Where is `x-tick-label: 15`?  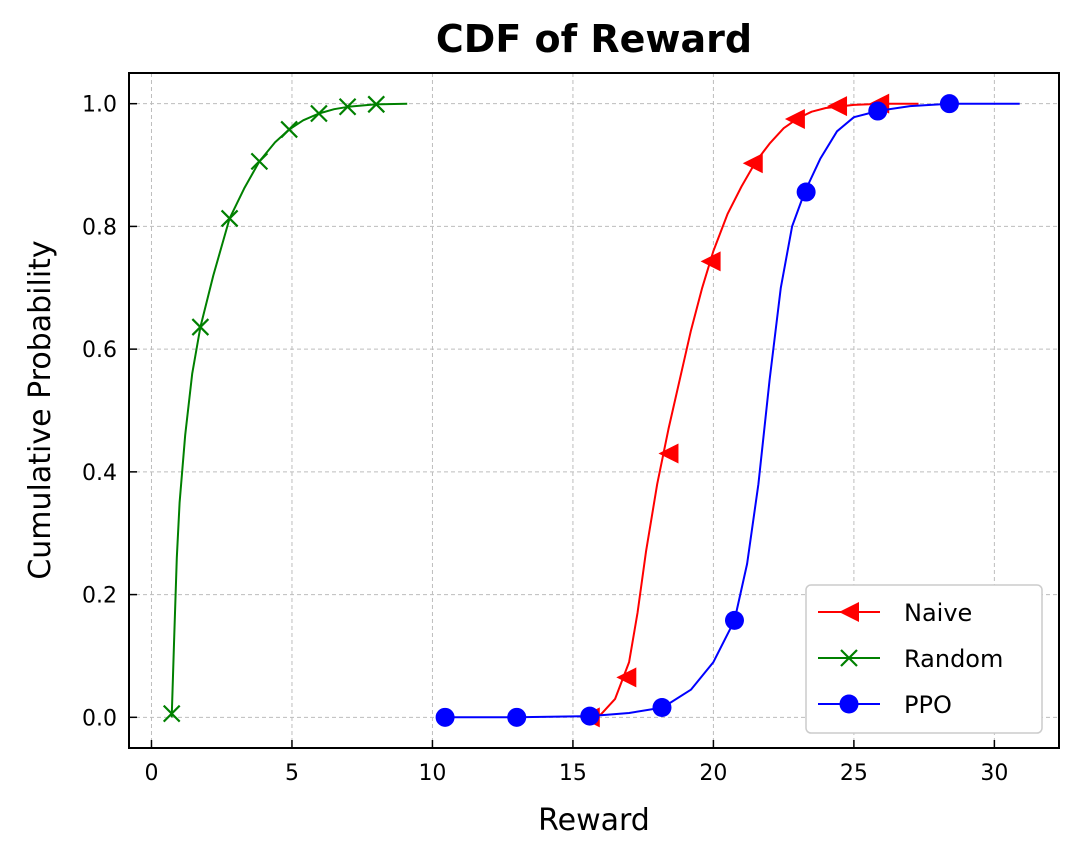 x-tick-label: 15 is located at coordinates (573, 773).